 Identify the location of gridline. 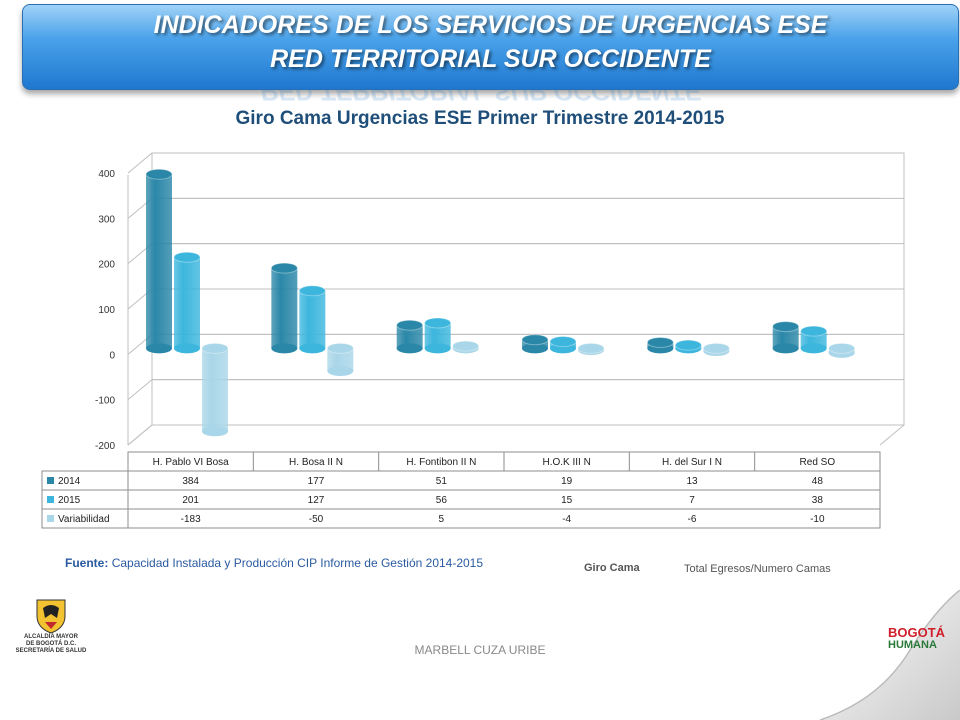
(515, 435).